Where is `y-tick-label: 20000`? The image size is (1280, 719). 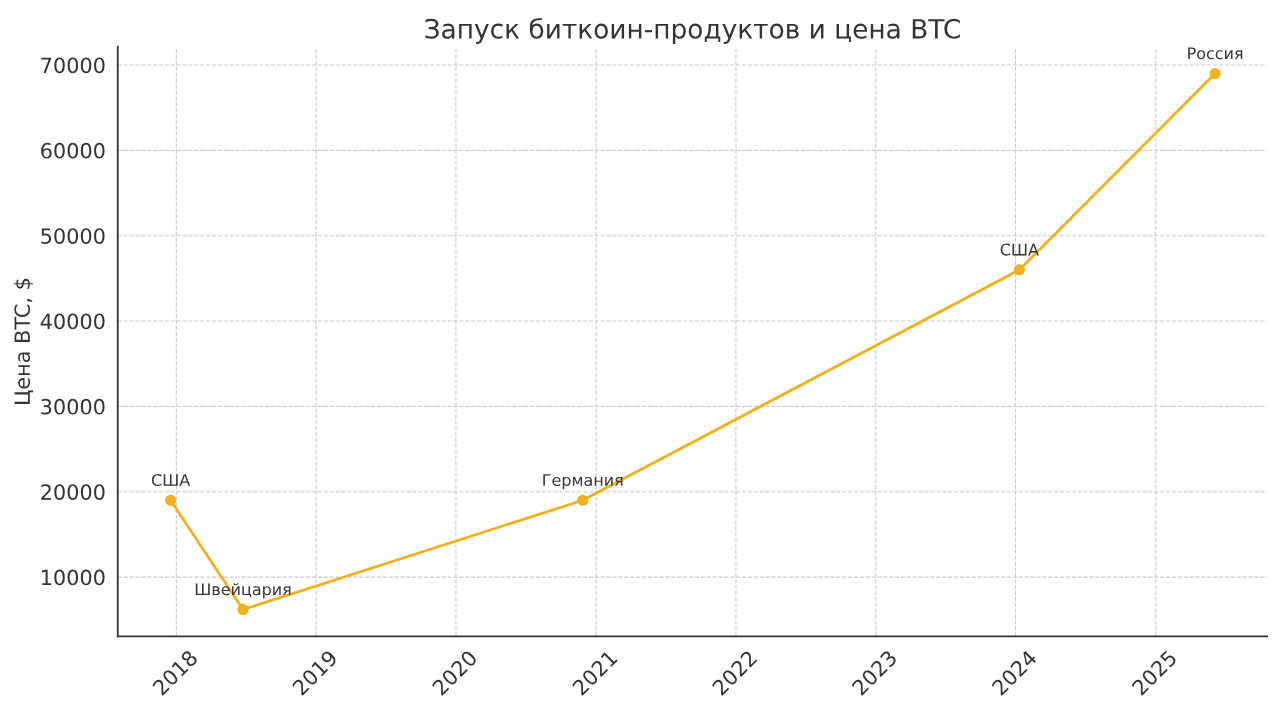
y-tick-label: 20000 is located at coordinates (73, 492).